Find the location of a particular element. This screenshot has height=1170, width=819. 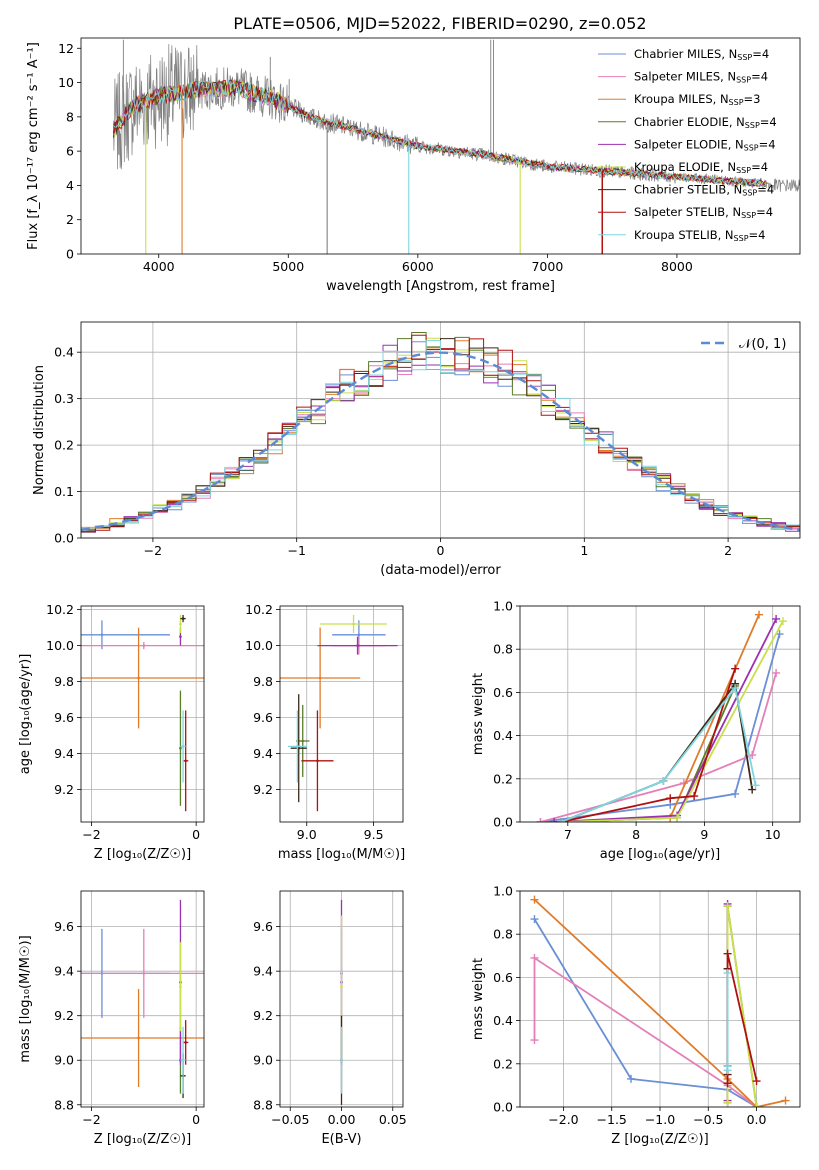

y-tick-label: 1.0 is located at coordinates (503, 891).